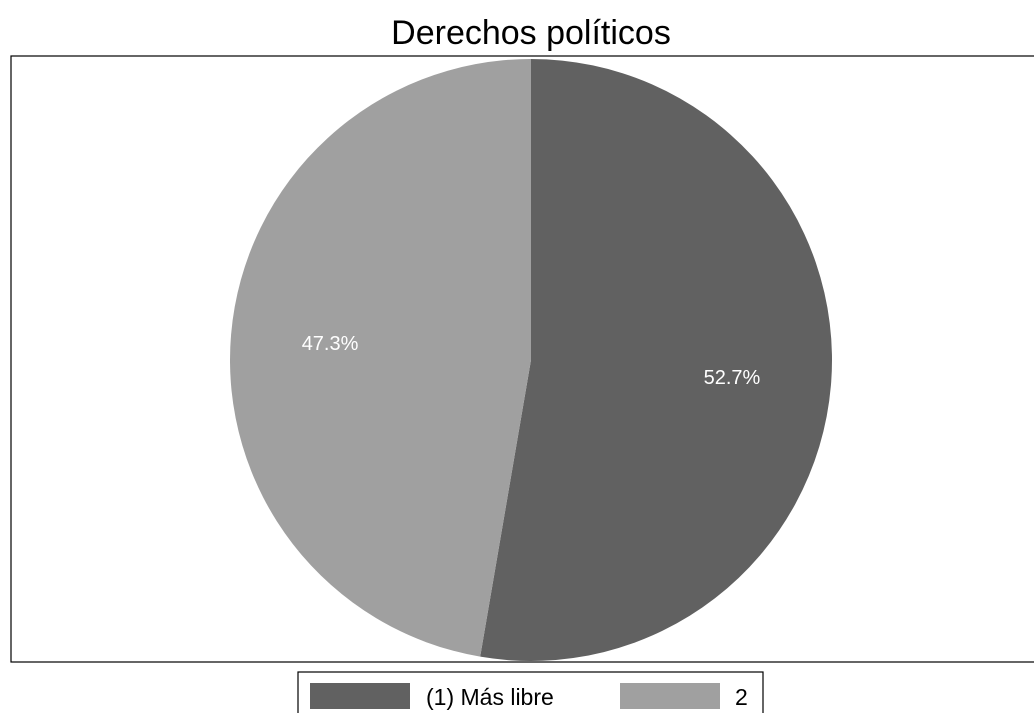 The height and width of the screenshot is (713, 1034). What do you see at coordinates (330, 344) in the screenshot?
I see `slice-label-2: 47.3%` at bounding box center [330, 344].